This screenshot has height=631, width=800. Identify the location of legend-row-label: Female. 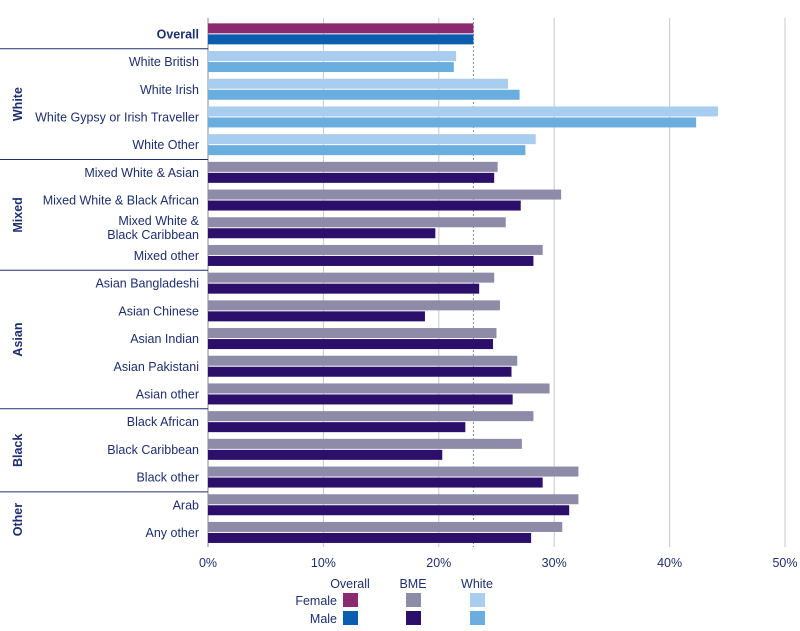
(316, 601).